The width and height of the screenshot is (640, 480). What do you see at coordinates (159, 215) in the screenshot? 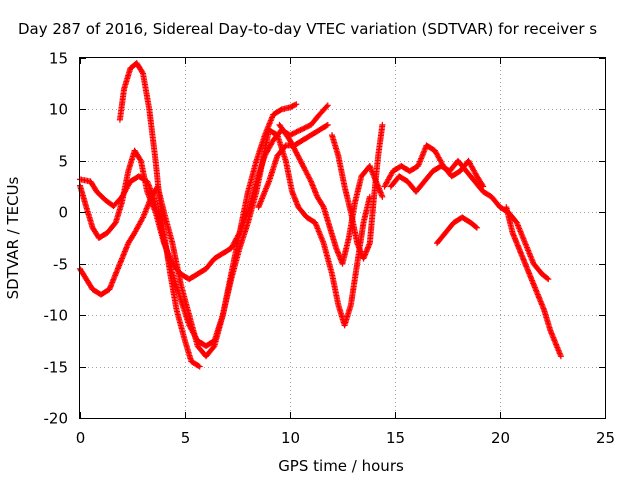
I see `series-track-d` at bounding box center [159, 215].